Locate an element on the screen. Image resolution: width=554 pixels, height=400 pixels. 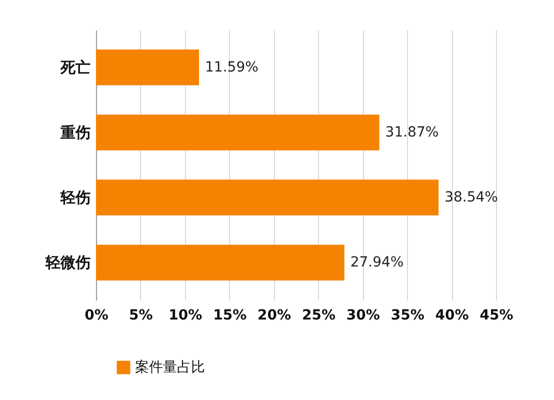
legend-label: 案件量占比 is located at coordinates (170, 367).